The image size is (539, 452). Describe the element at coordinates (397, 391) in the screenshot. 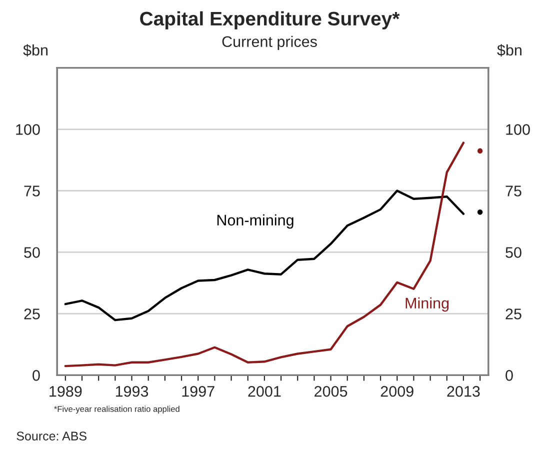

I see `x-tick-label: 2009` at that location.